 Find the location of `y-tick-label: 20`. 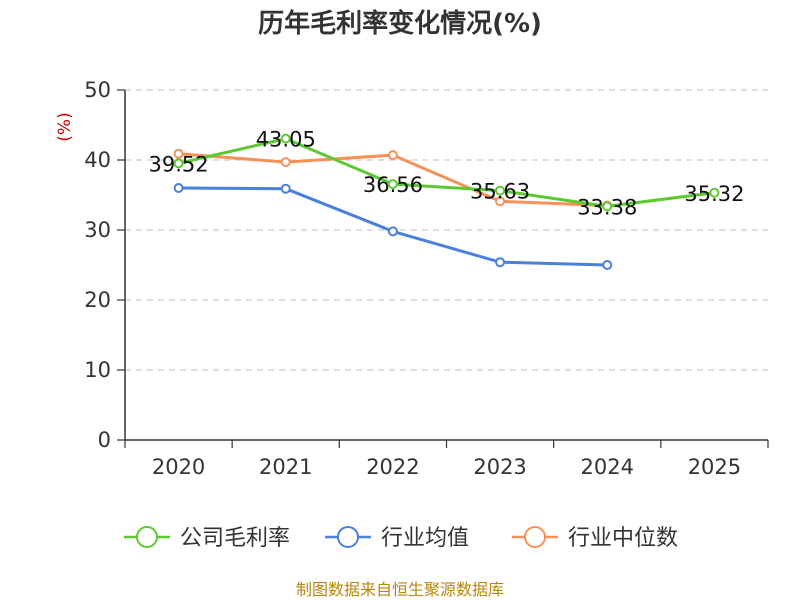

y-tick-label: 20 is located at coordinates (97, 300).